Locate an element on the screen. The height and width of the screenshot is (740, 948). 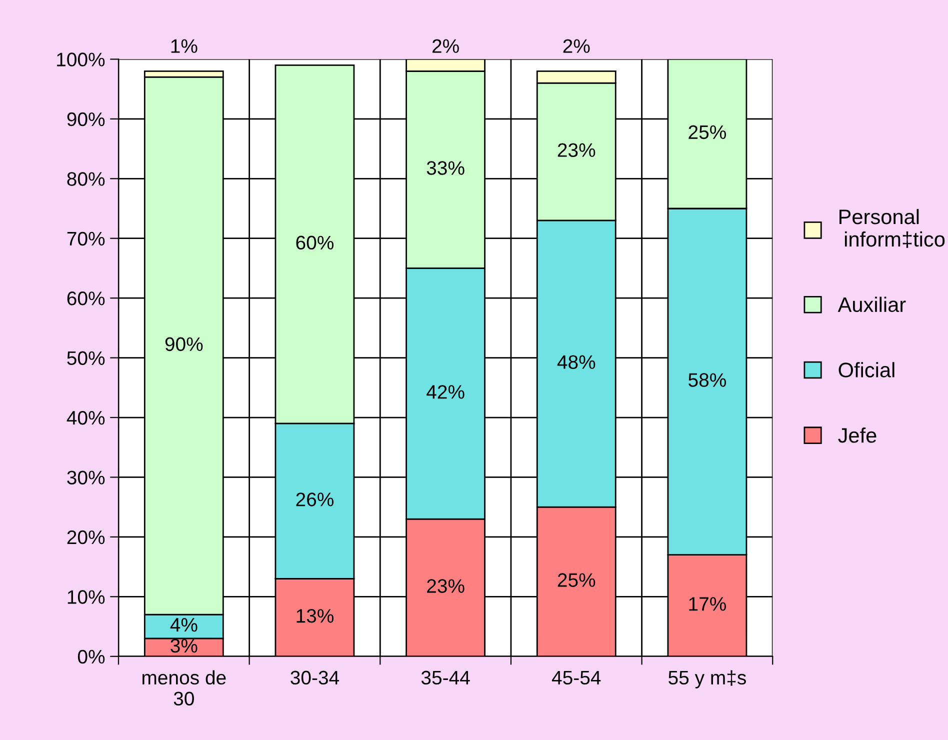
data-label: 60% is located at coordinates (315, 243).